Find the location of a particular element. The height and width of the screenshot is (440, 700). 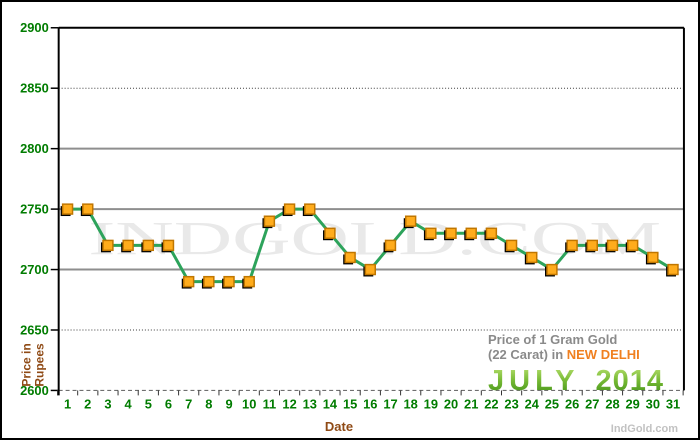

x-axis-label: 12 is located at coordinates (289, 403).